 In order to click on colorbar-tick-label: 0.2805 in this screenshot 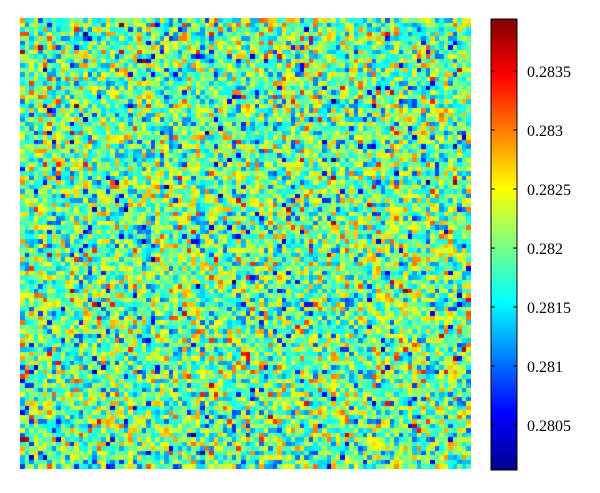, I will do `click(549, 426)`.